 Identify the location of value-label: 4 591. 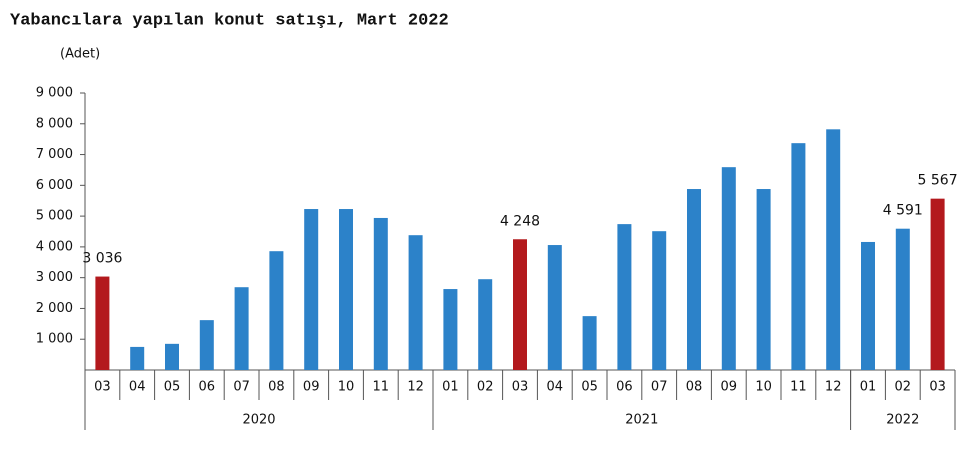
(903, 211).